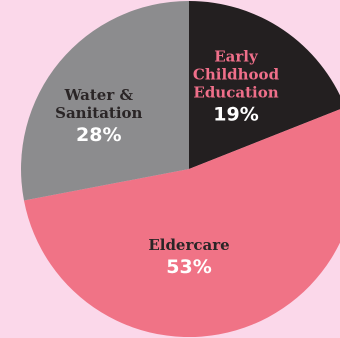 Image resolution: width=340 pixels, height=338 pixels. I want to click on slice-label: Early, so click(236, 57).